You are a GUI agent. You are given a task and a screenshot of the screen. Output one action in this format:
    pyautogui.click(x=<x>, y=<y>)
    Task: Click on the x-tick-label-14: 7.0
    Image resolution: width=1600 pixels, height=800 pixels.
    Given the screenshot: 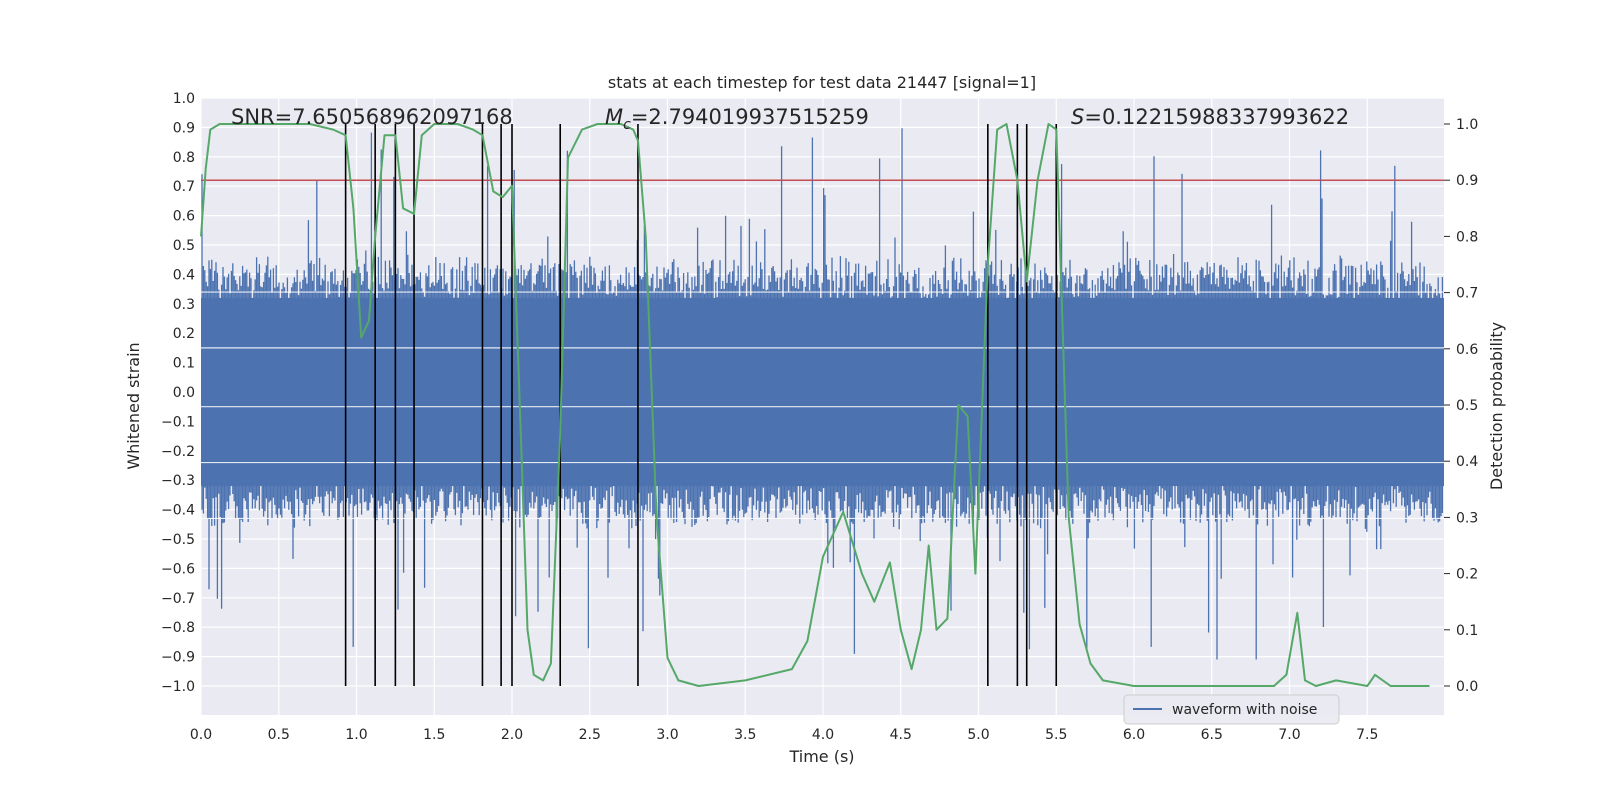 What is the action you would take?
    pyautogui.click(x=1289, y=735)
    